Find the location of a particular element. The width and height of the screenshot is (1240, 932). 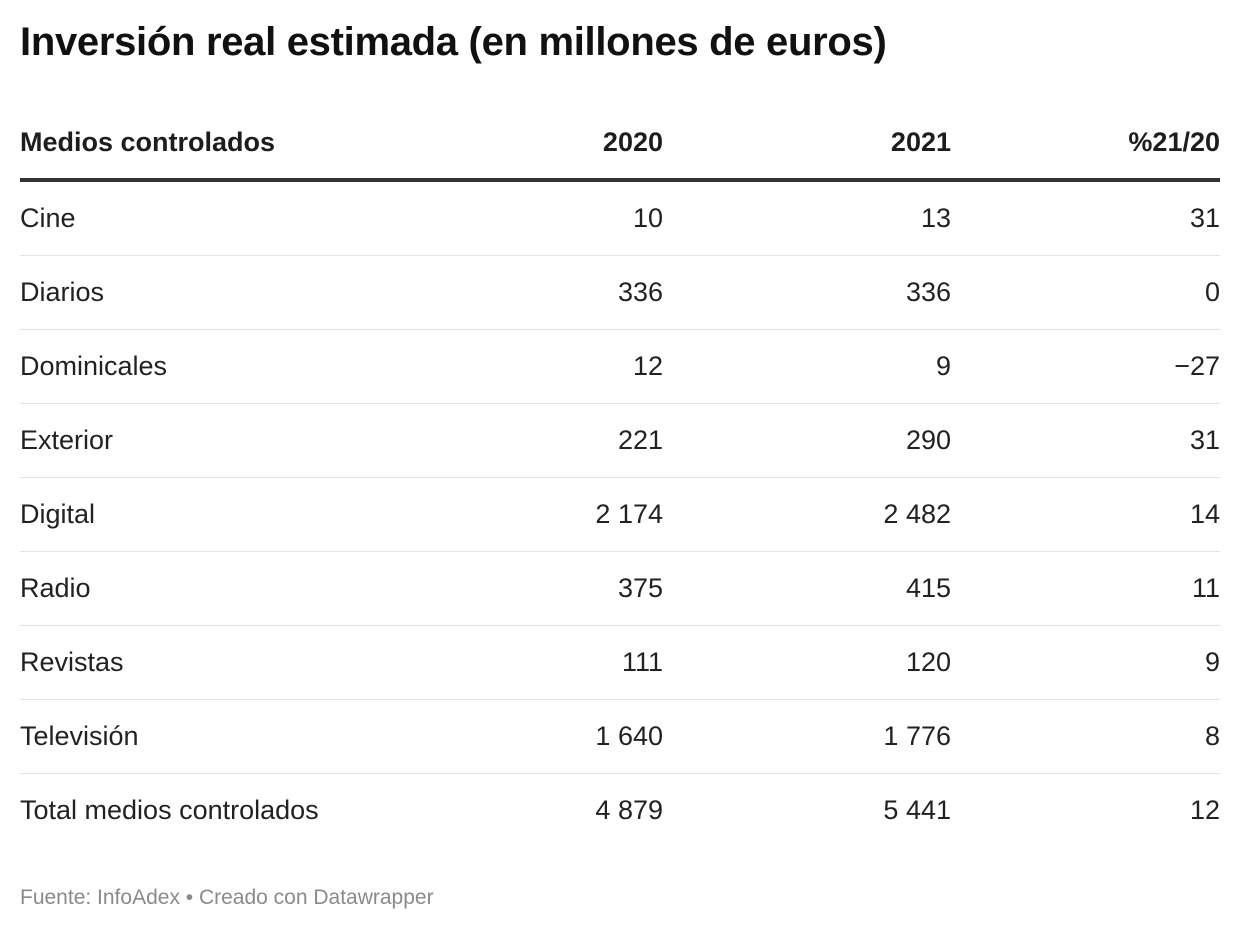

value-2020: 375 is located at coordinates (538, 588).